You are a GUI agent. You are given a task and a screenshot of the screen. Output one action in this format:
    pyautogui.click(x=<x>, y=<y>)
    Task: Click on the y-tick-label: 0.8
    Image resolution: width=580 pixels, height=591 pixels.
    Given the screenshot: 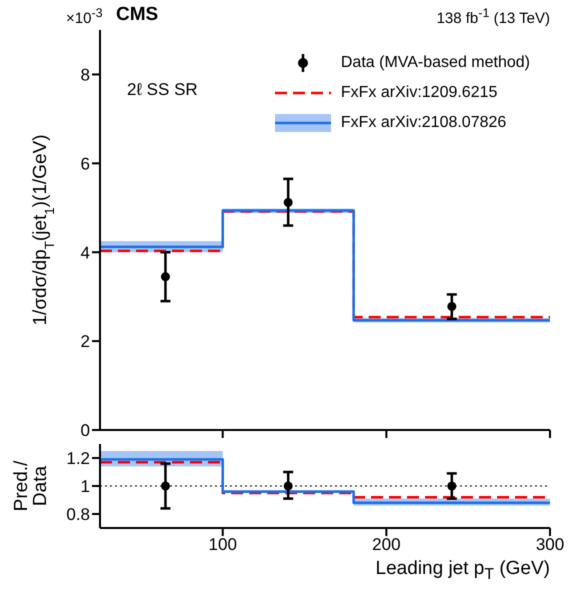 What is the action you would take?
    pyautogui.click(x=78, y=514)
    